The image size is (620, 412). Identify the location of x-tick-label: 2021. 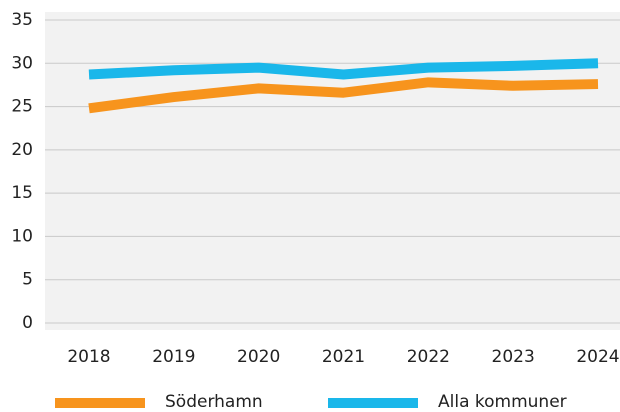
(343, 357).